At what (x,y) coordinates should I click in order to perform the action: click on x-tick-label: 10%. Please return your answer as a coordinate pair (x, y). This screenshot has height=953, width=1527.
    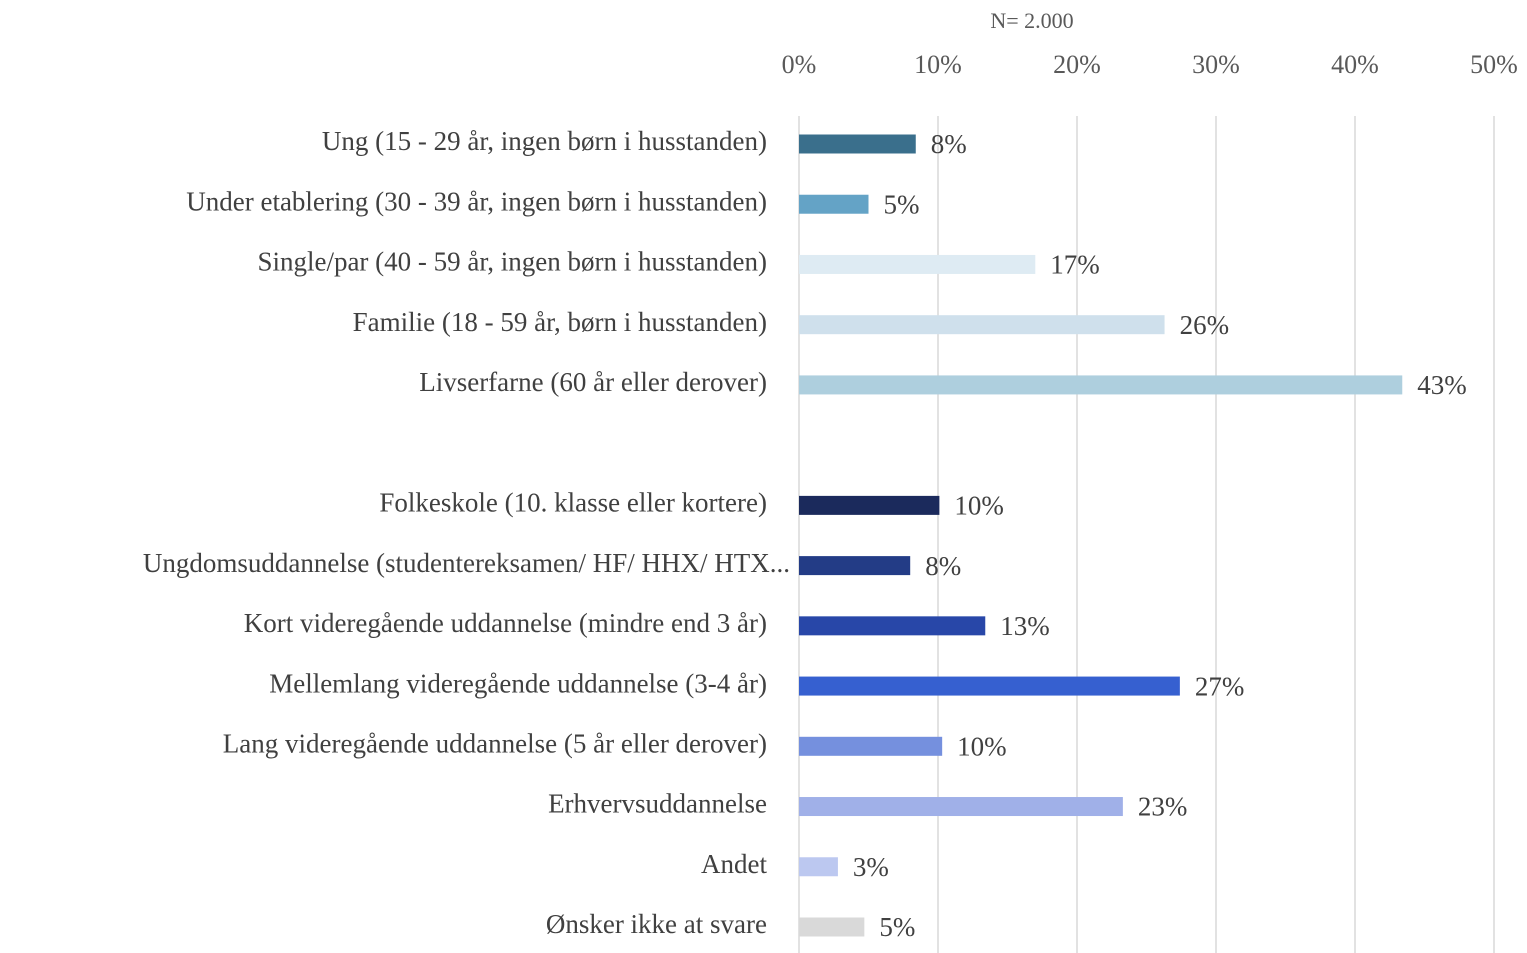
    Looking at the image, I should click on (938, 64).